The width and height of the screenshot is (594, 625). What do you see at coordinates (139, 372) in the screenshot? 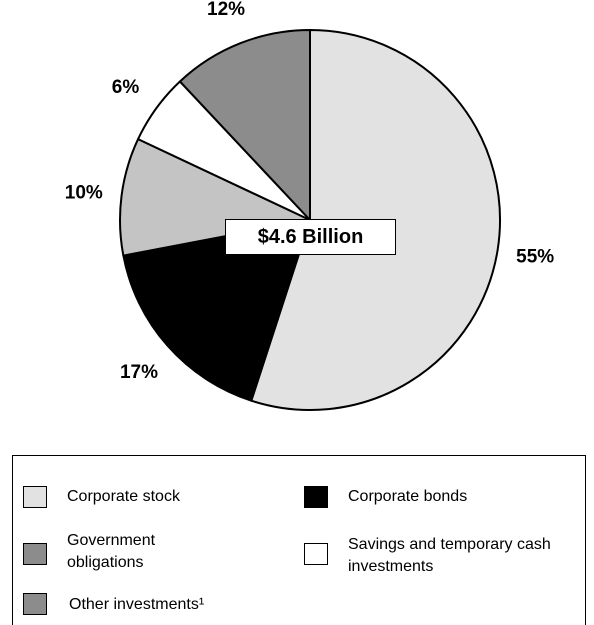
I see `slice-percent-label: 17%` at bounding box center [139, 372].